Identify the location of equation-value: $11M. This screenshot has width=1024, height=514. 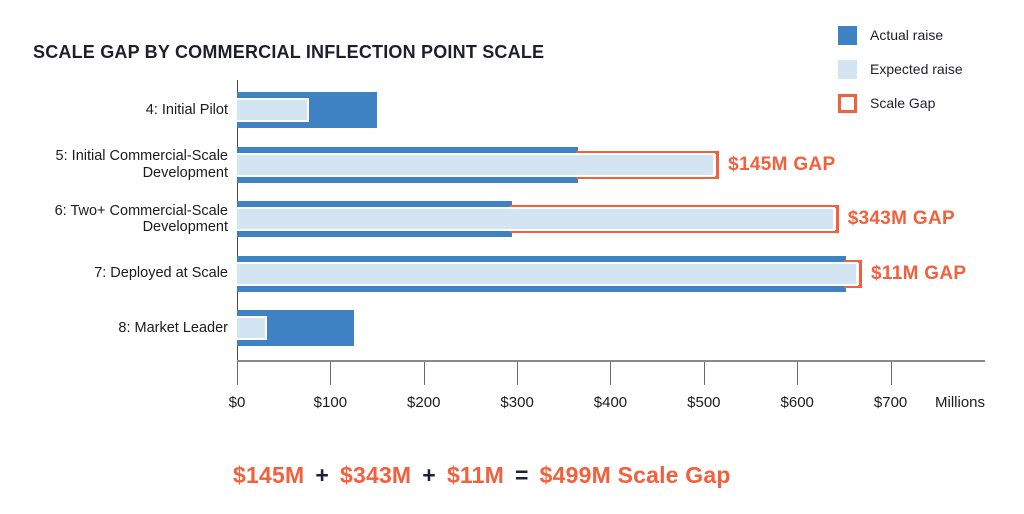
(475, 475).